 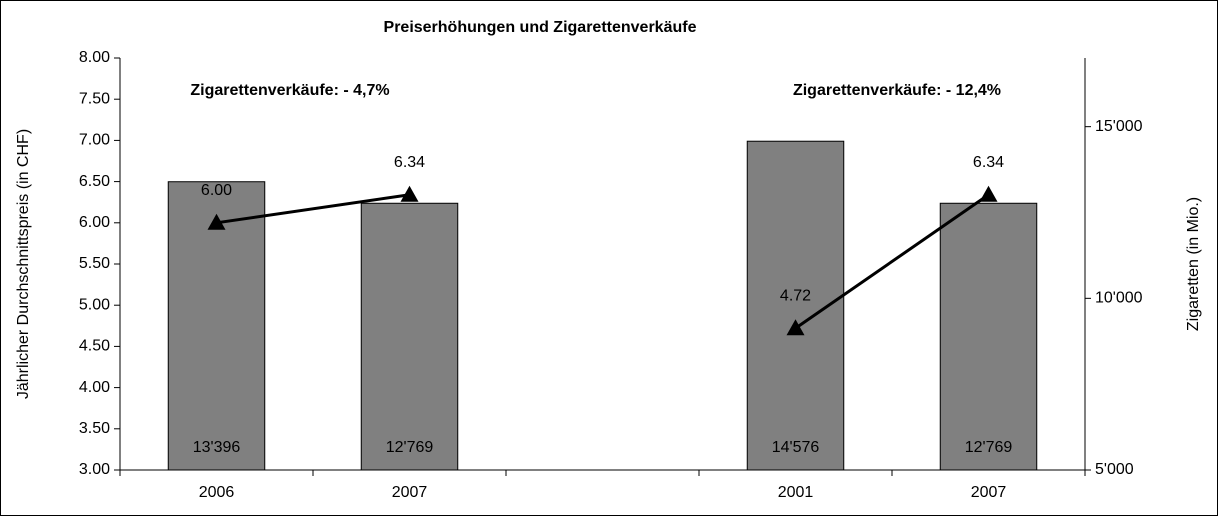 I want to click on chart-title: Preiserhöhungen und Zigarettenverkäufe, so click(x=540, y=27).